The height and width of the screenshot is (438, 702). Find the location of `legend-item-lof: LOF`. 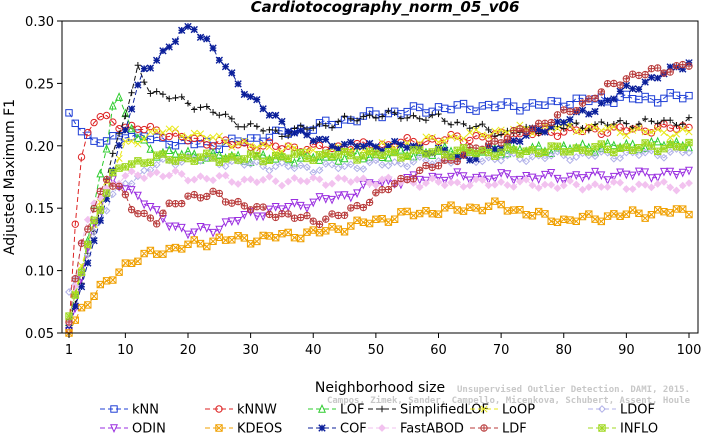

legend-item-lof: LOF is located at coordinates (336, 410).